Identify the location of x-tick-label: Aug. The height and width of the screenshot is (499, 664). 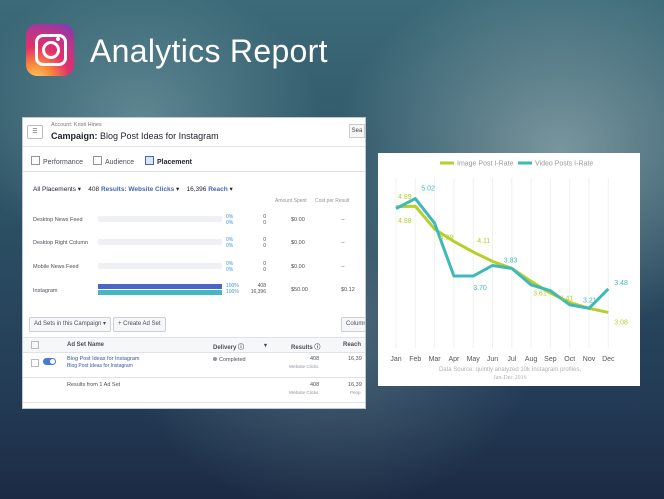
(531, 359).